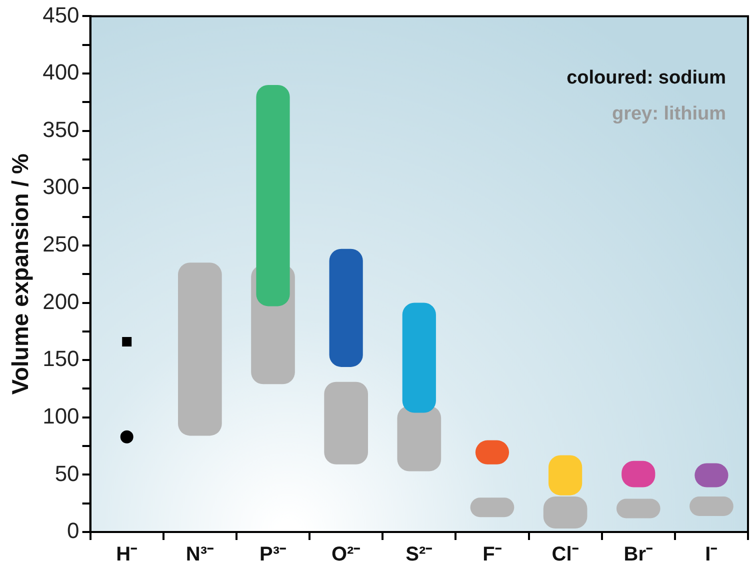 The image size is (755, 570). I want to click on x-tick-label: Cl⁻, so click(565, 555).